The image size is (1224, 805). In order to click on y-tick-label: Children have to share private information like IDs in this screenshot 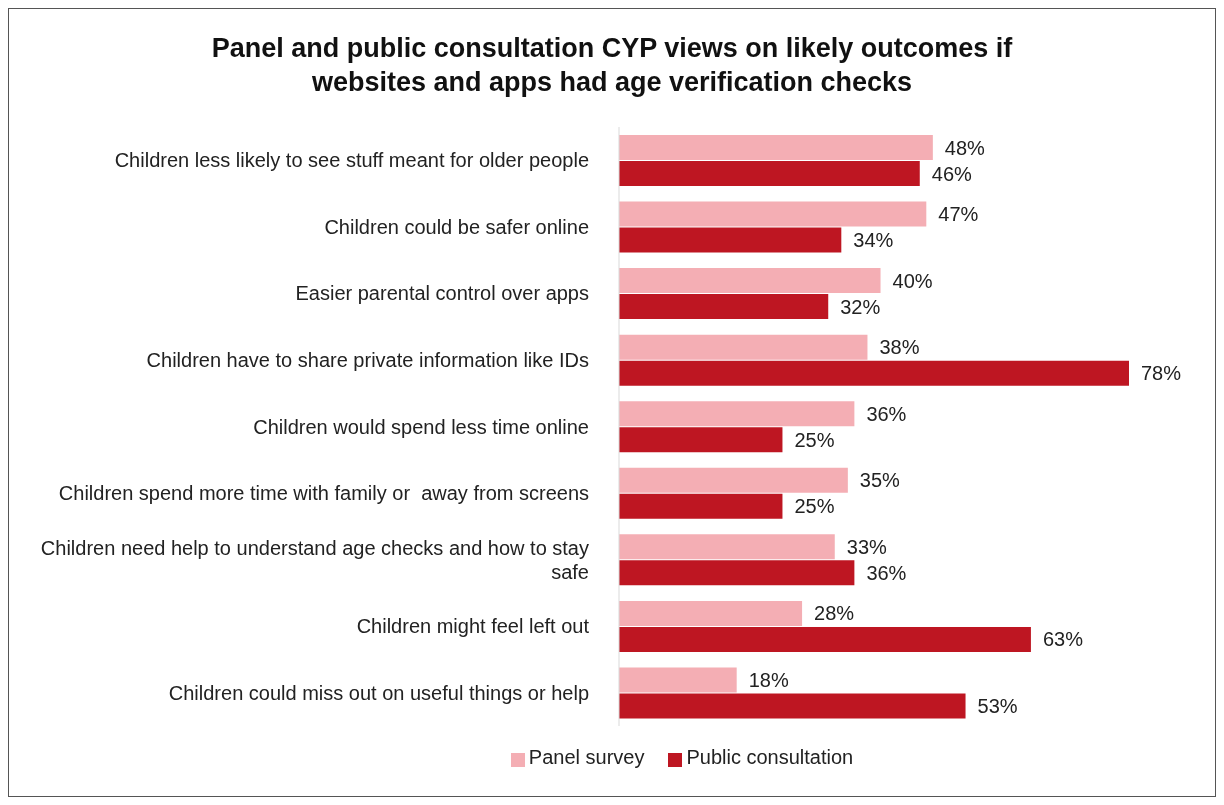, I will do `click(367, 359)`.